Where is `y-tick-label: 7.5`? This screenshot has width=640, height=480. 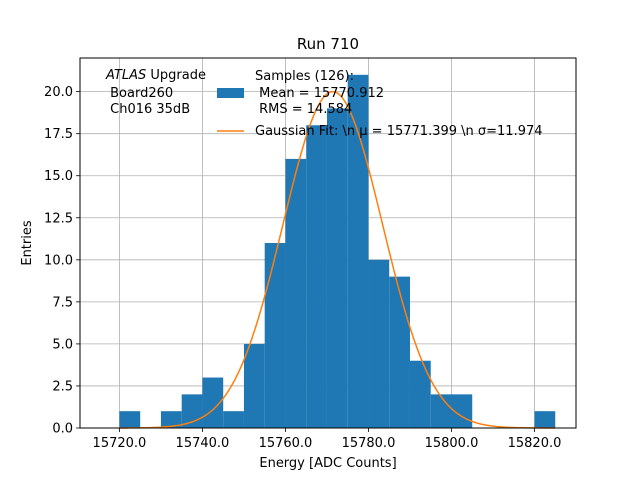
y-tick-label: 7.5 is located at coordinates (62, 302).